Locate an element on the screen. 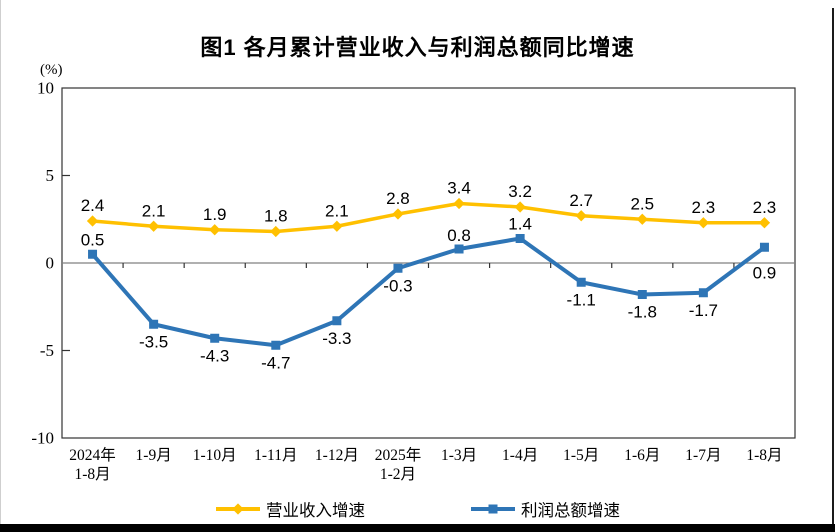 The height and width of the screenshot is (532, 835). y-tick-label: 0 is located at coordinates (50, 263).